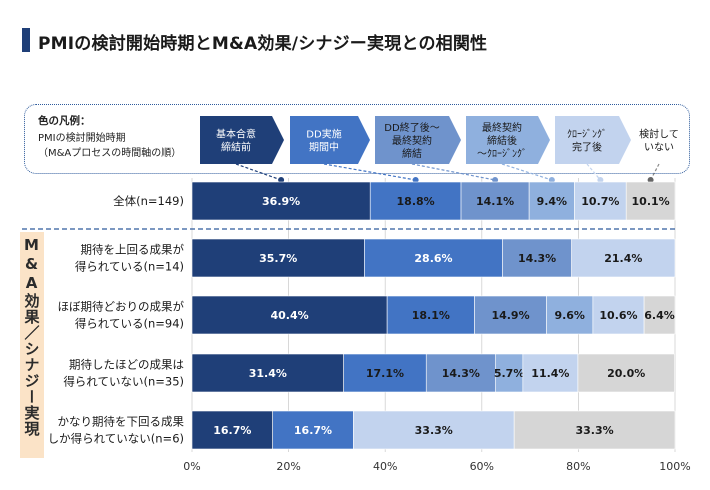  I want to click on data-label: 40.4%, so click(289, 315).